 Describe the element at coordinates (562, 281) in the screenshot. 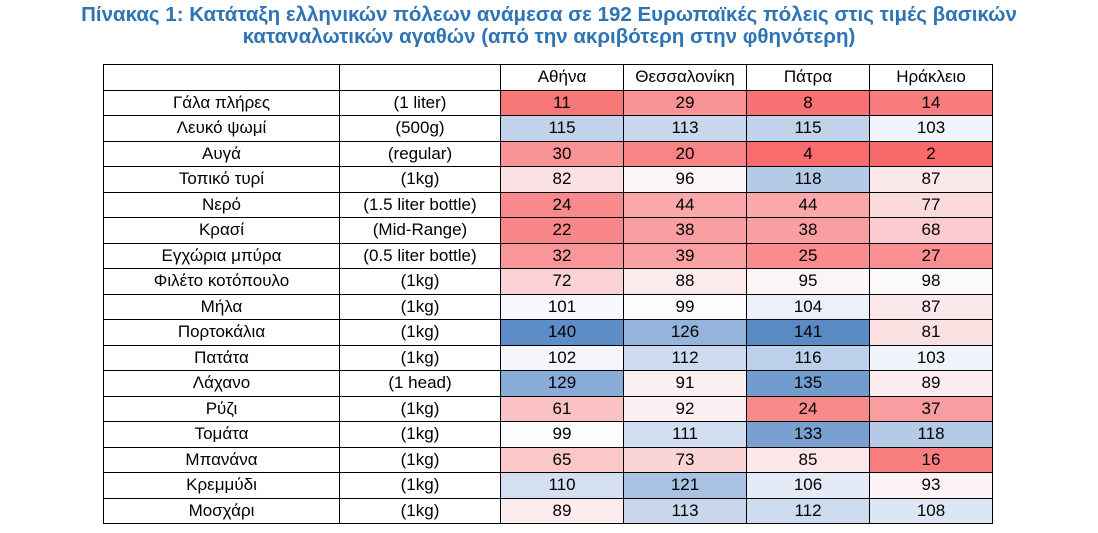

I see `rank-cell-athens: 72` at that location.